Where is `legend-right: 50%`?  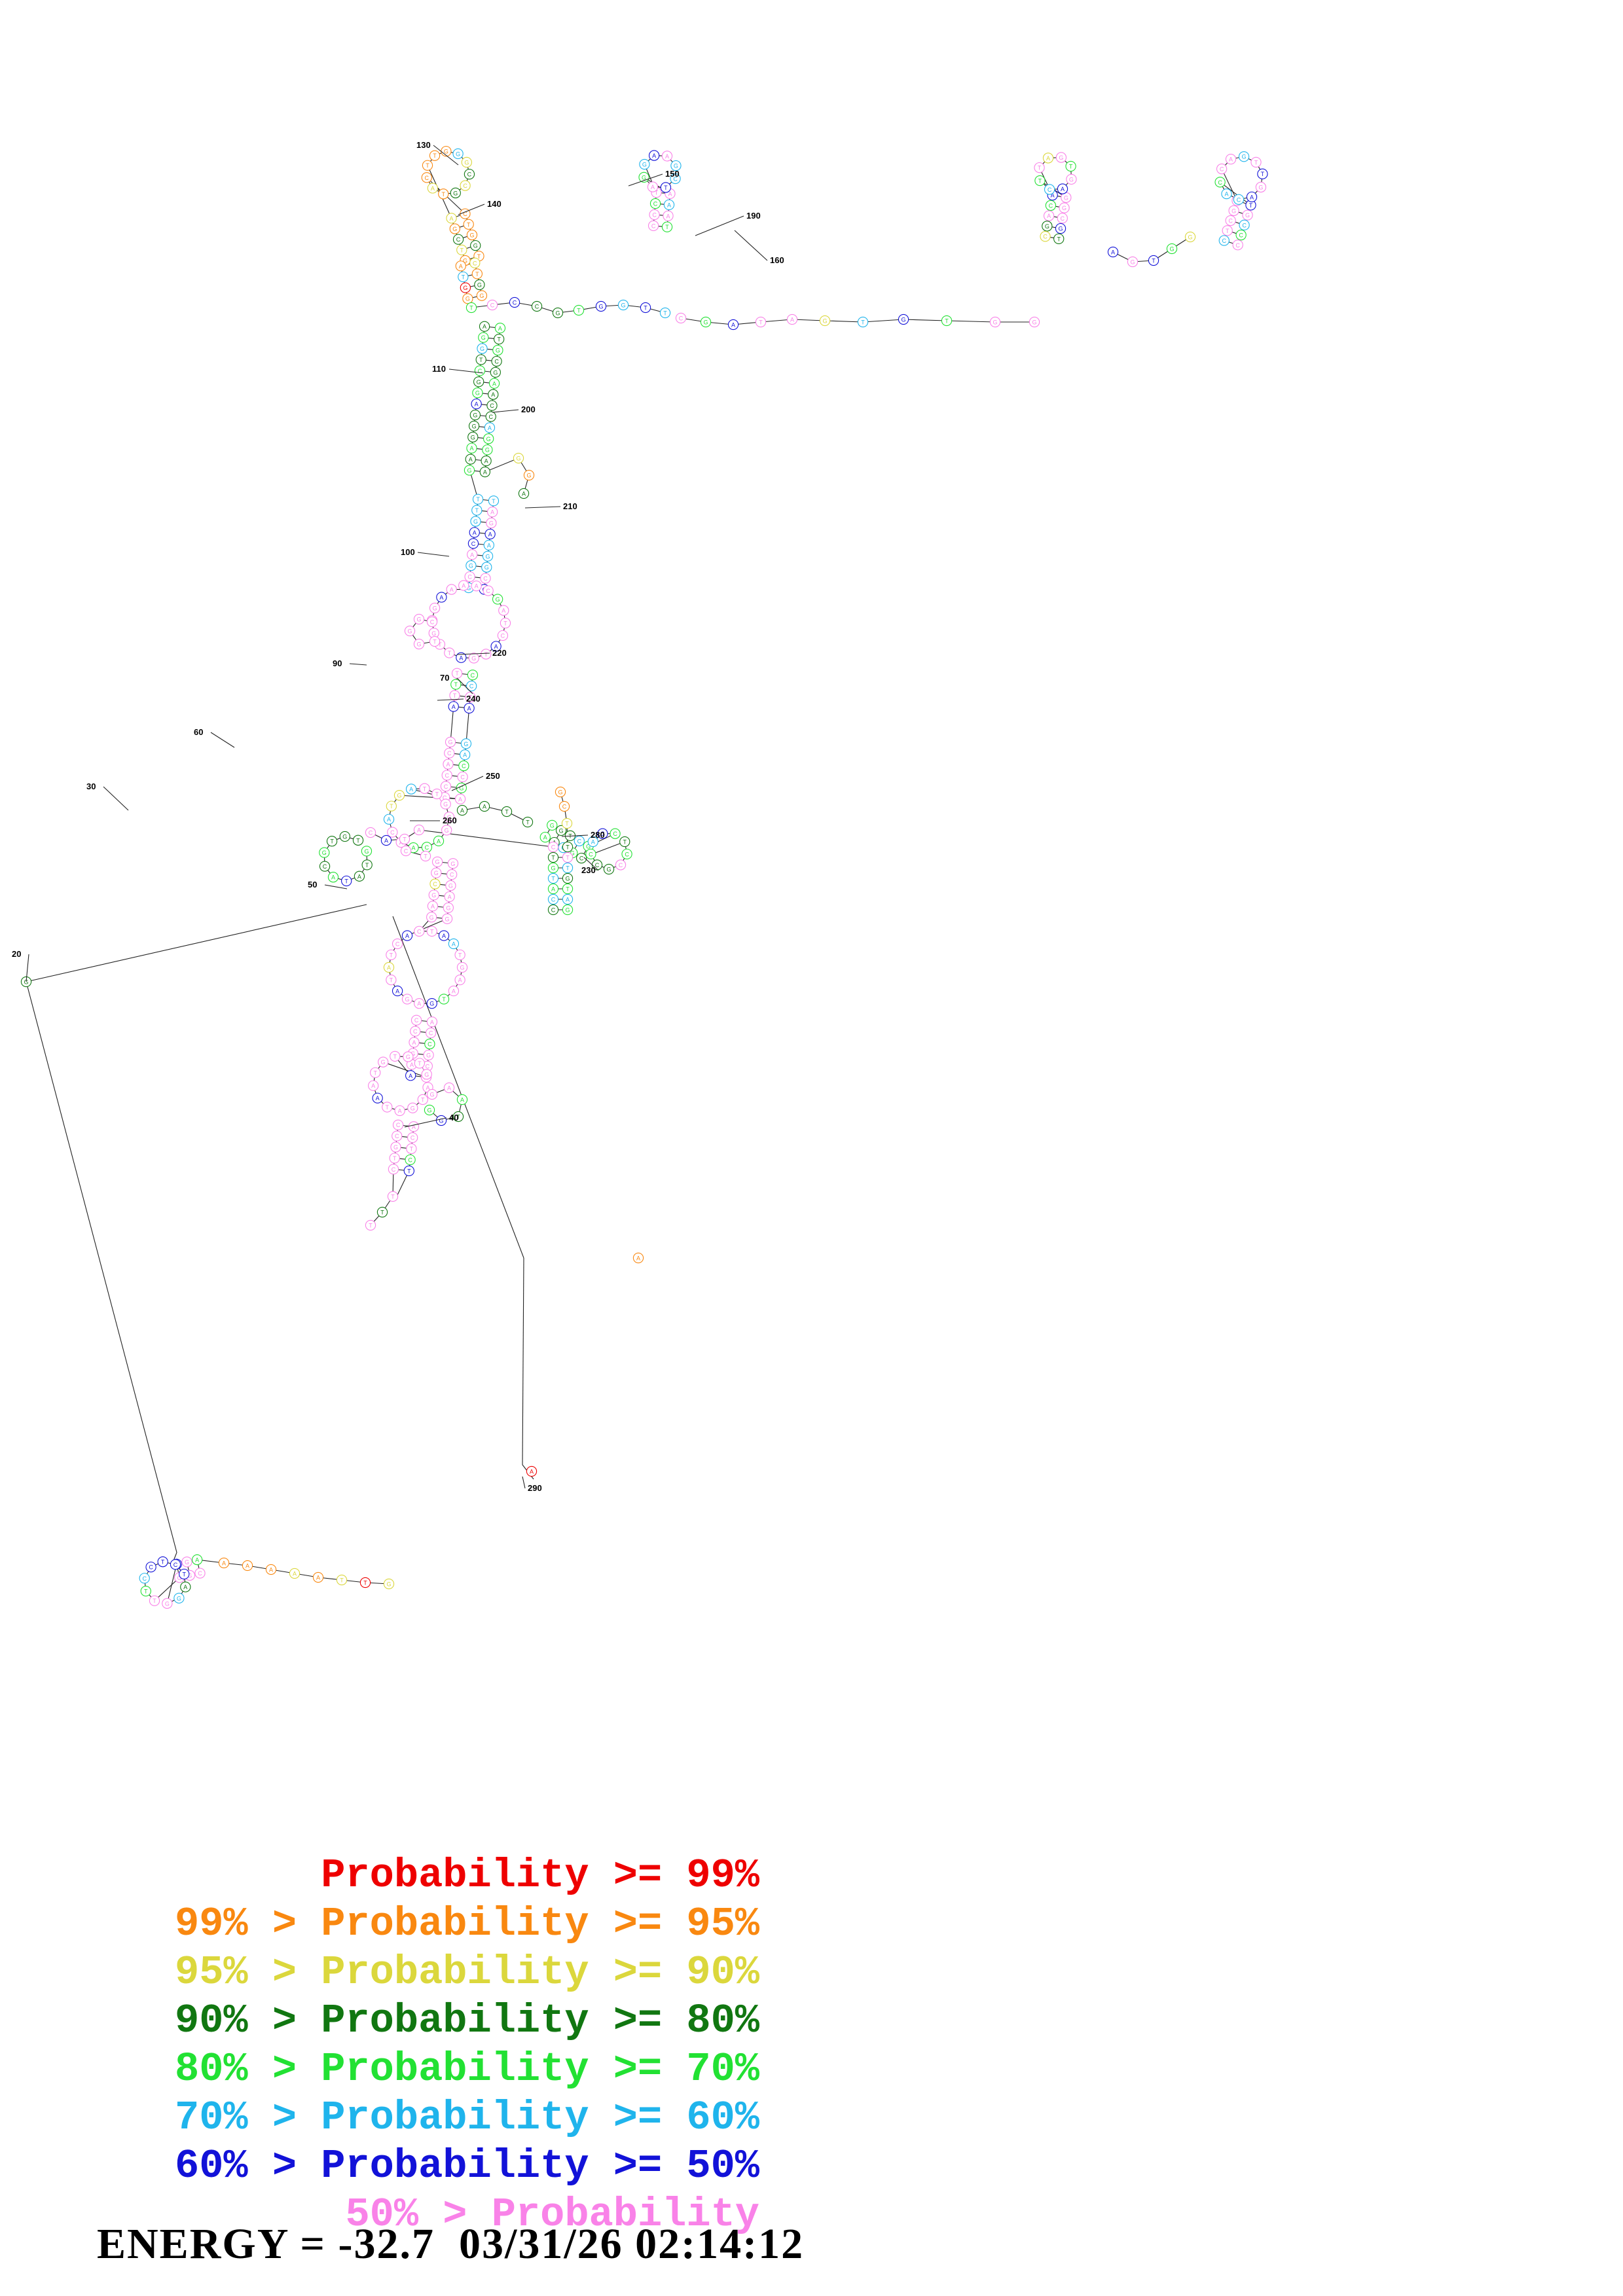
legend-right: 50% is located at coordinates (722, 2166).